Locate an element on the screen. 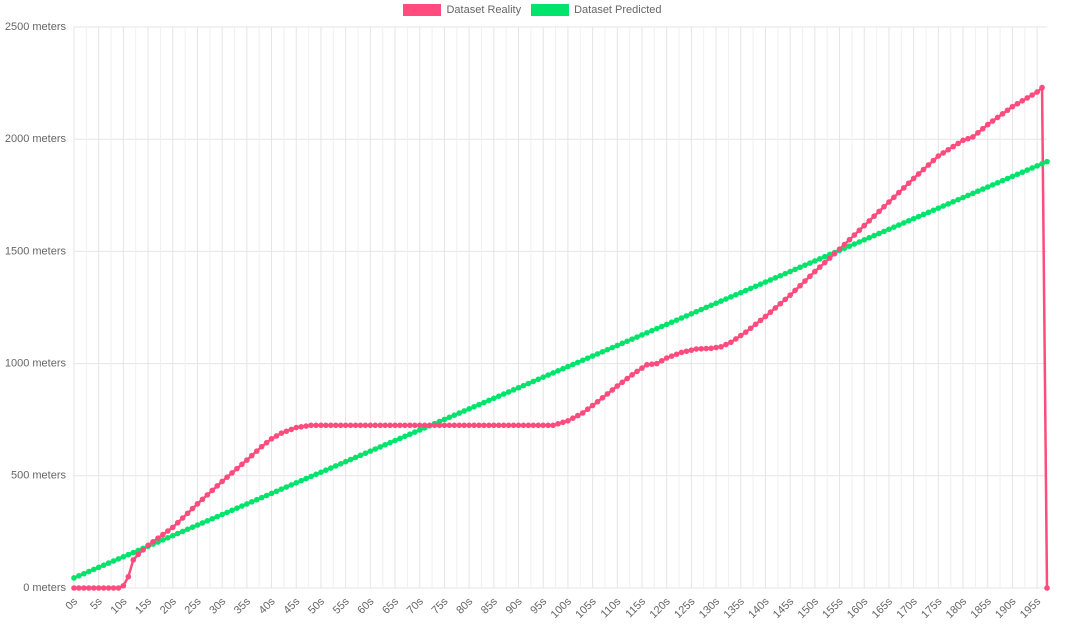 The width and height of the screenshot is (1065, 633). legend-item-predicted: Dataset Predicted is located at coordinates (596, 10).